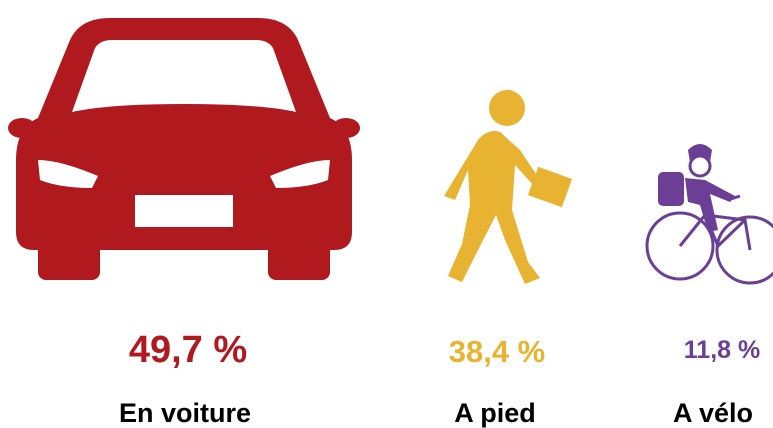  Describe the element at coordinates (722, 350) in the screenshot. I see `value-bike: 11,8 %` at that location.